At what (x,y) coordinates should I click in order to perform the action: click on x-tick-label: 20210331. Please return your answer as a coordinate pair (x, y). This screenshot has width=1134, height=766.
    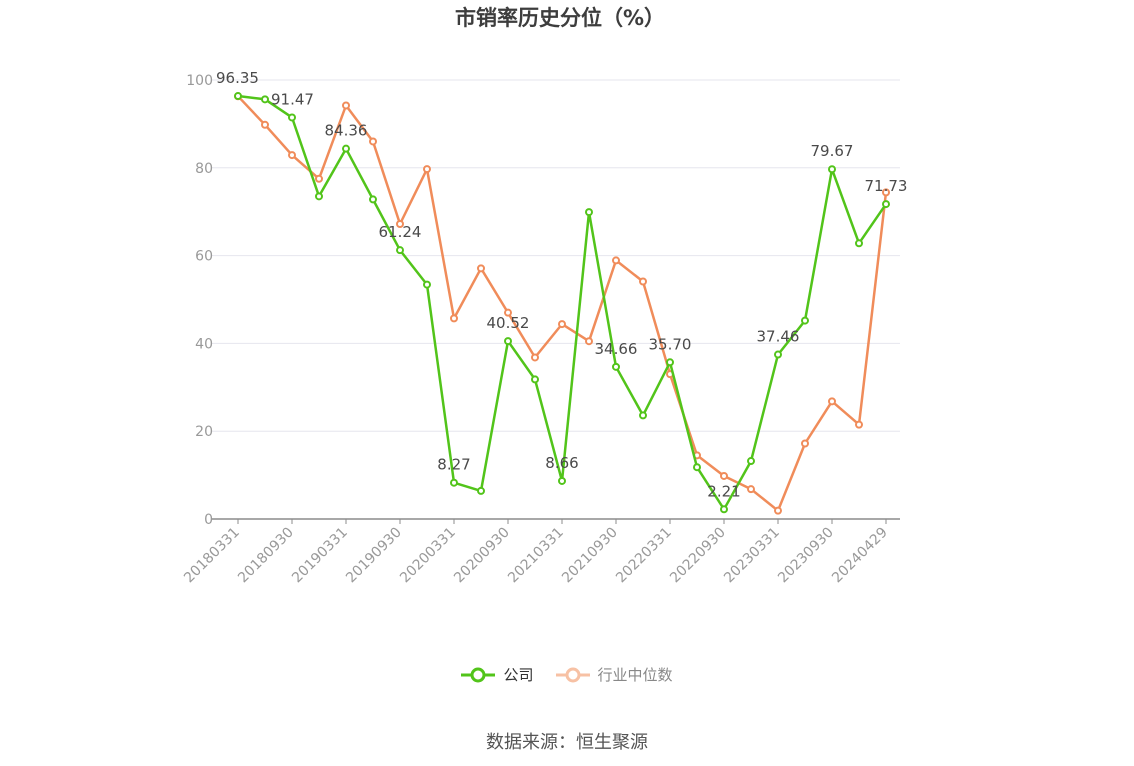
    Looking at the image, I should click on (536, 556).